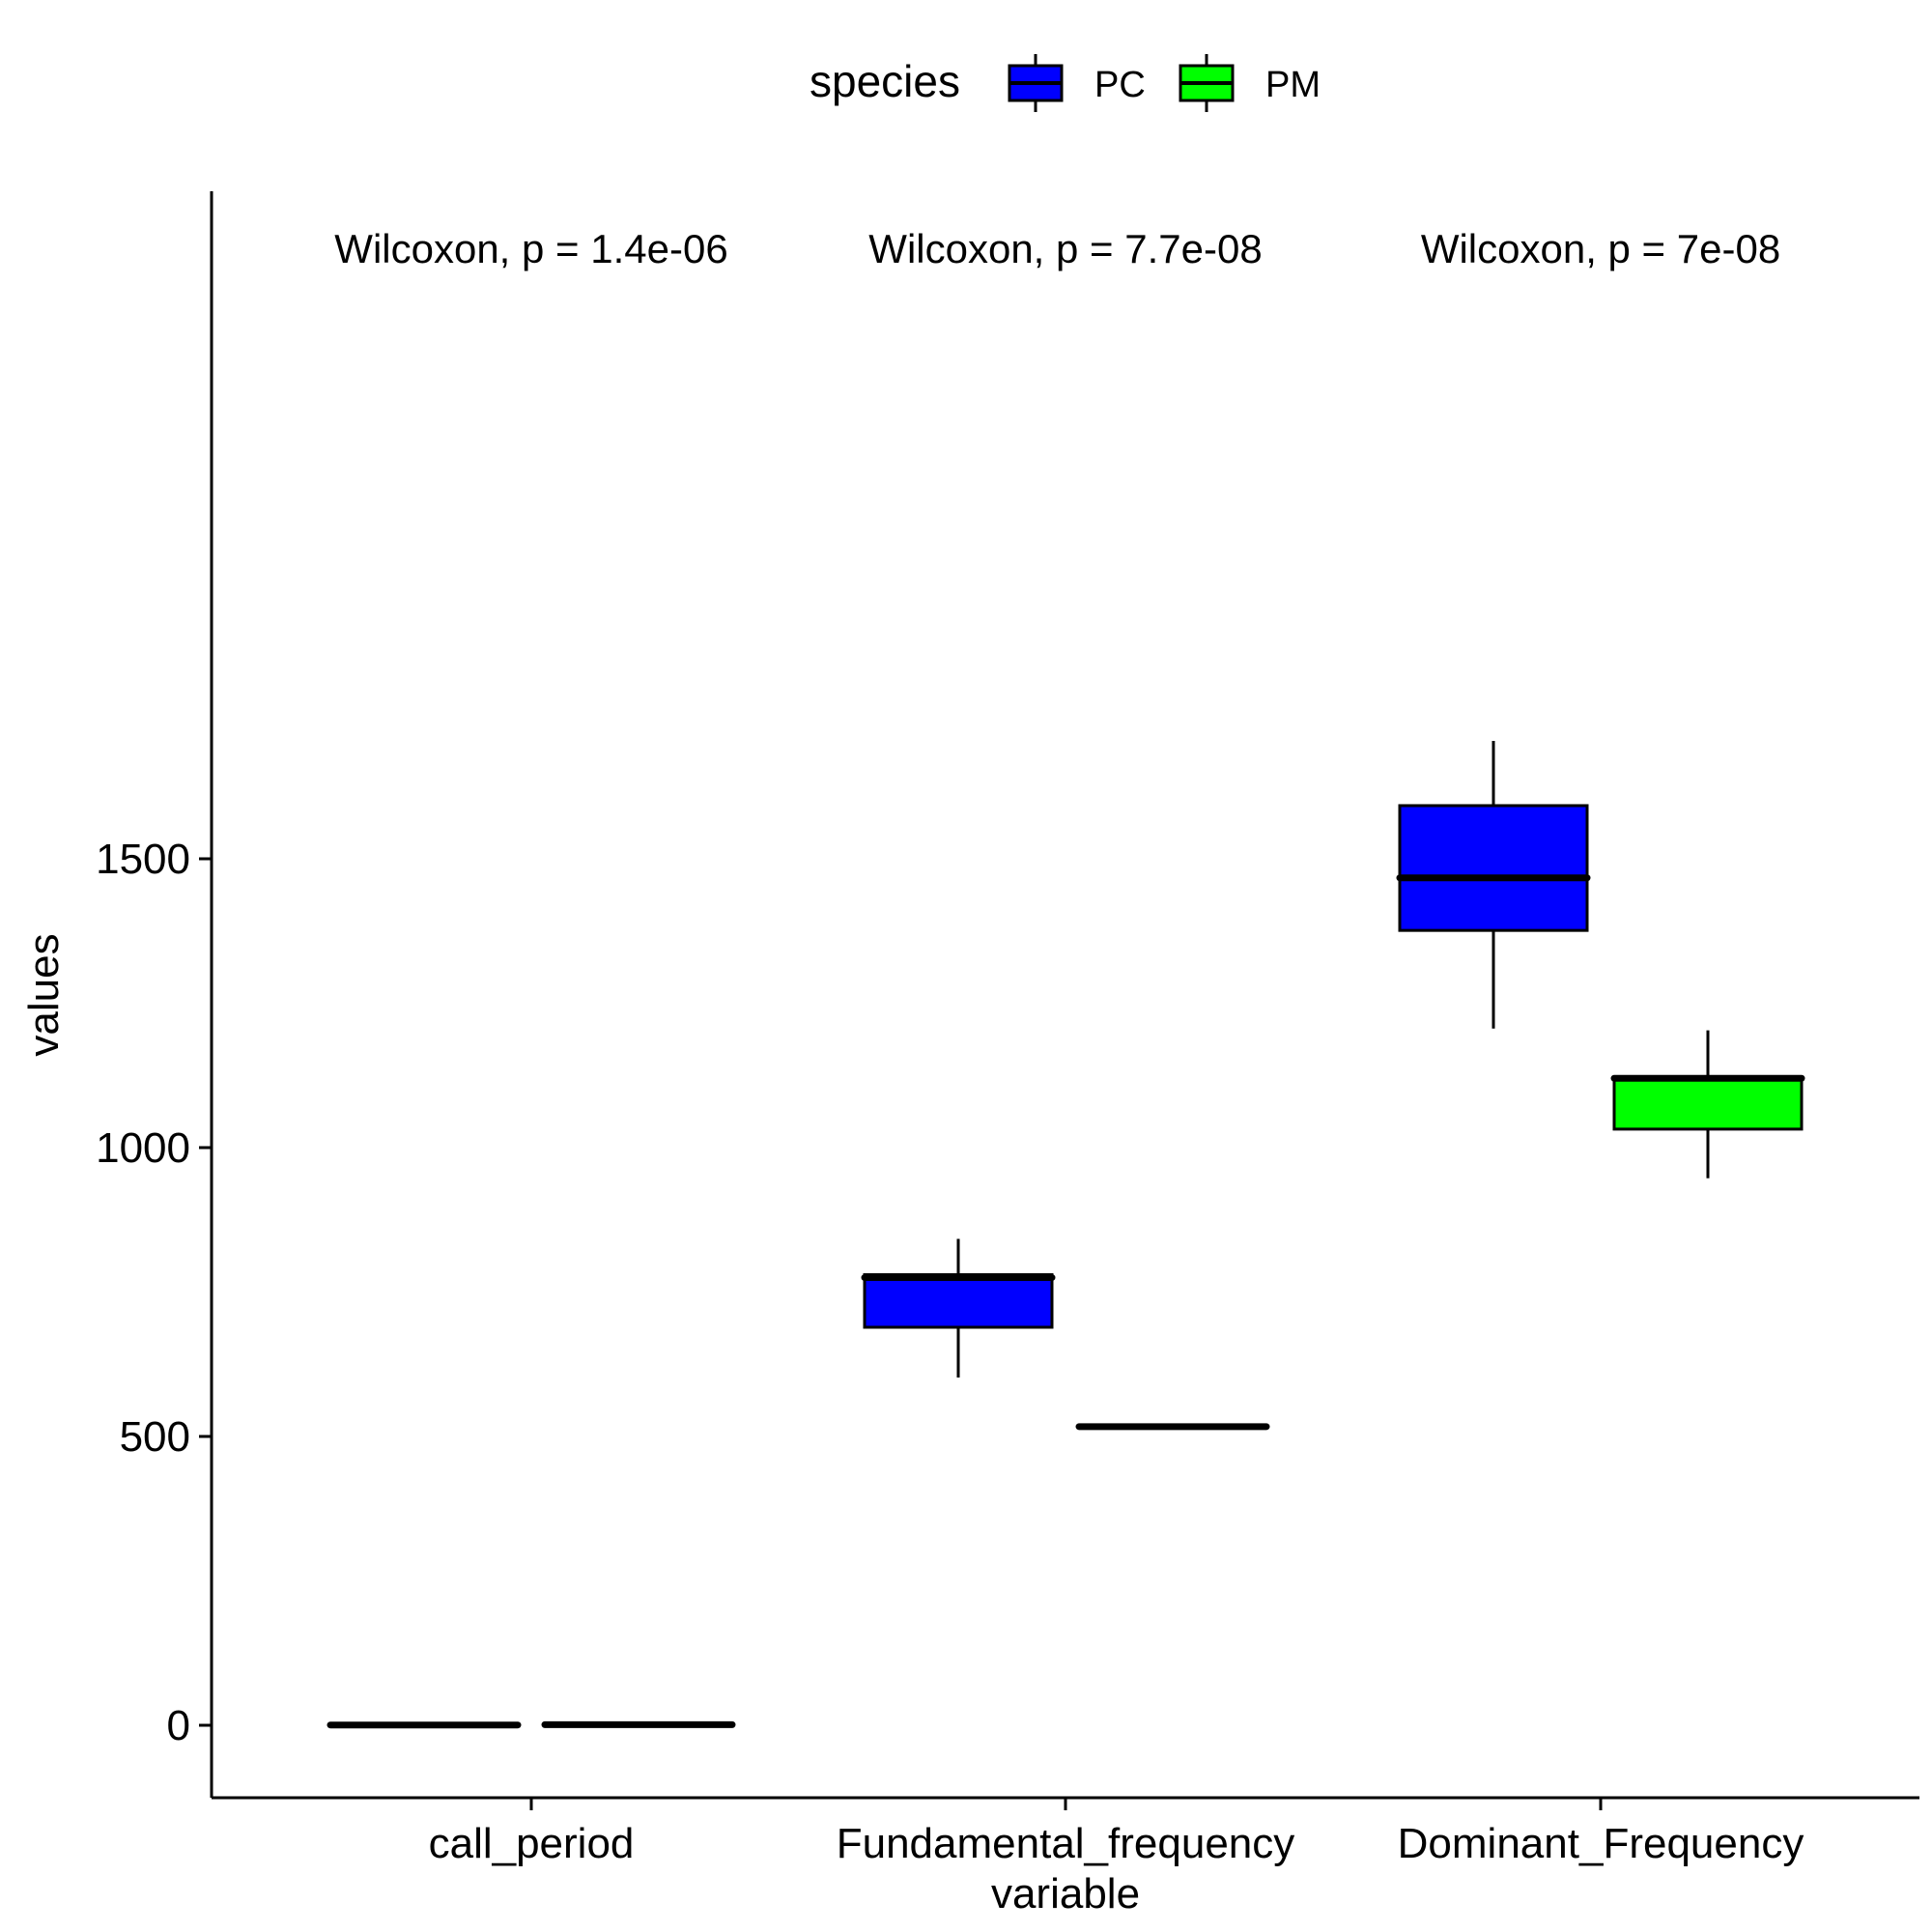 Image resolution: width=1932 pixels, height=1932 pixels. I want to click on box-PC-Dominant_Frequency, so click(1493, 885).